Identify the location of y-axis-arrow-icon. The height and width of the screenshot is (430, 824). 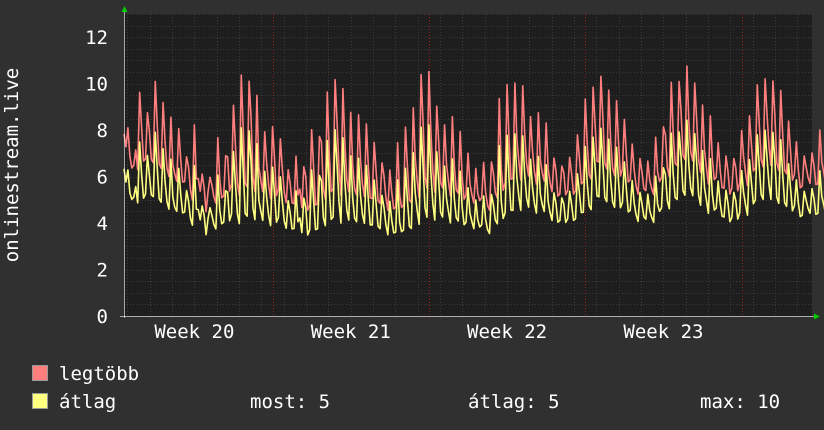
(124, 9).